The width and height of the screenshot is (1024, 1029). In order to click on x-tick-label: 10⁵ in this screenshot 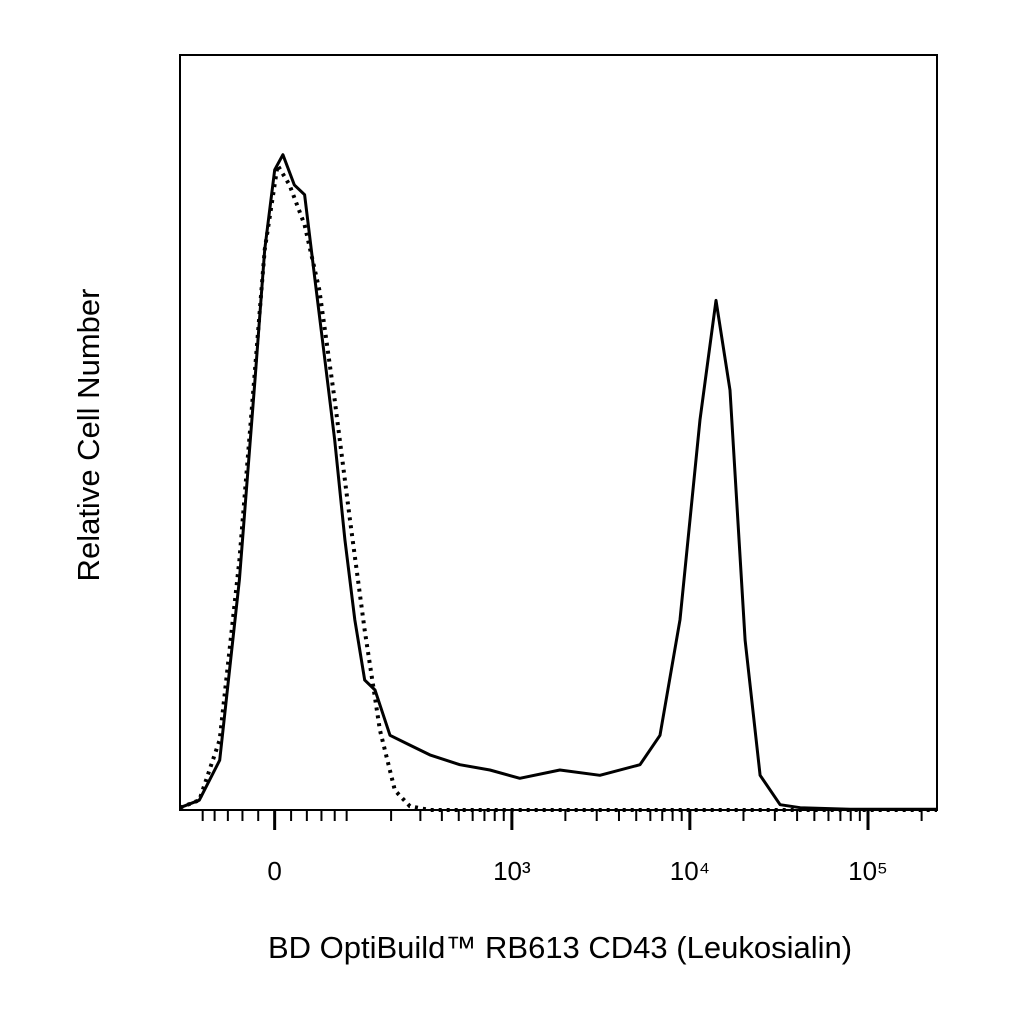, I will do `click(868, 871)`.